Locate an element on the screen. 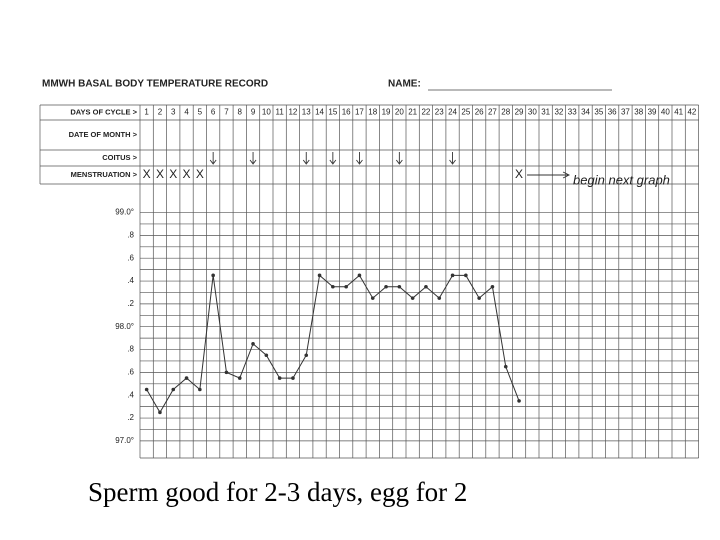 The width and height of the screenshot is (720, 540). row-label: DAYS OF CYCLE > is located at coordinates (103, 111).